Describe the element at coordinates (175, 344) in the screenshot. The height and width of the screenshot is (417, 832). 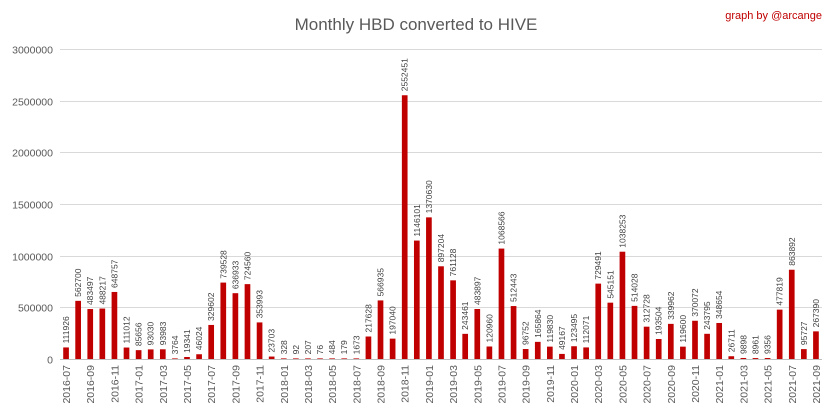
I see `data-label: 3764` at that location.